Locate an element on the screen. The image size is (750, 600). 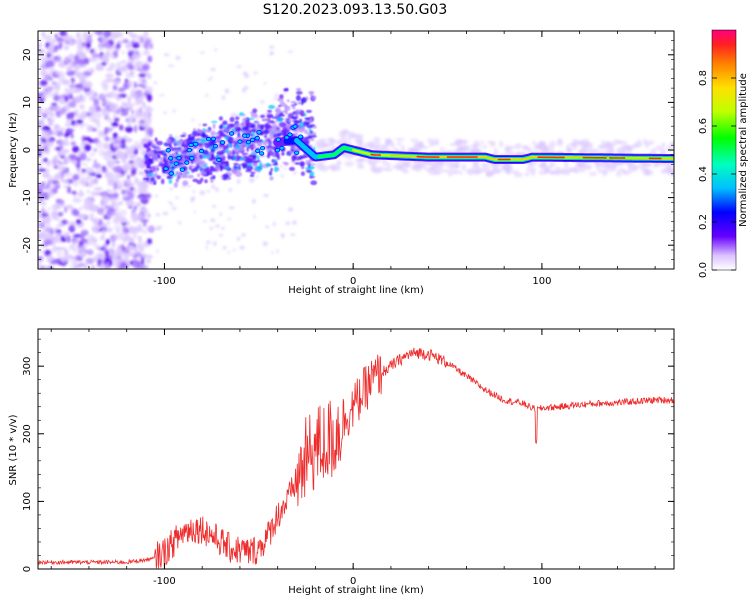
spectrogram-xtick-label: -100 is located at coordinates (164, 281).